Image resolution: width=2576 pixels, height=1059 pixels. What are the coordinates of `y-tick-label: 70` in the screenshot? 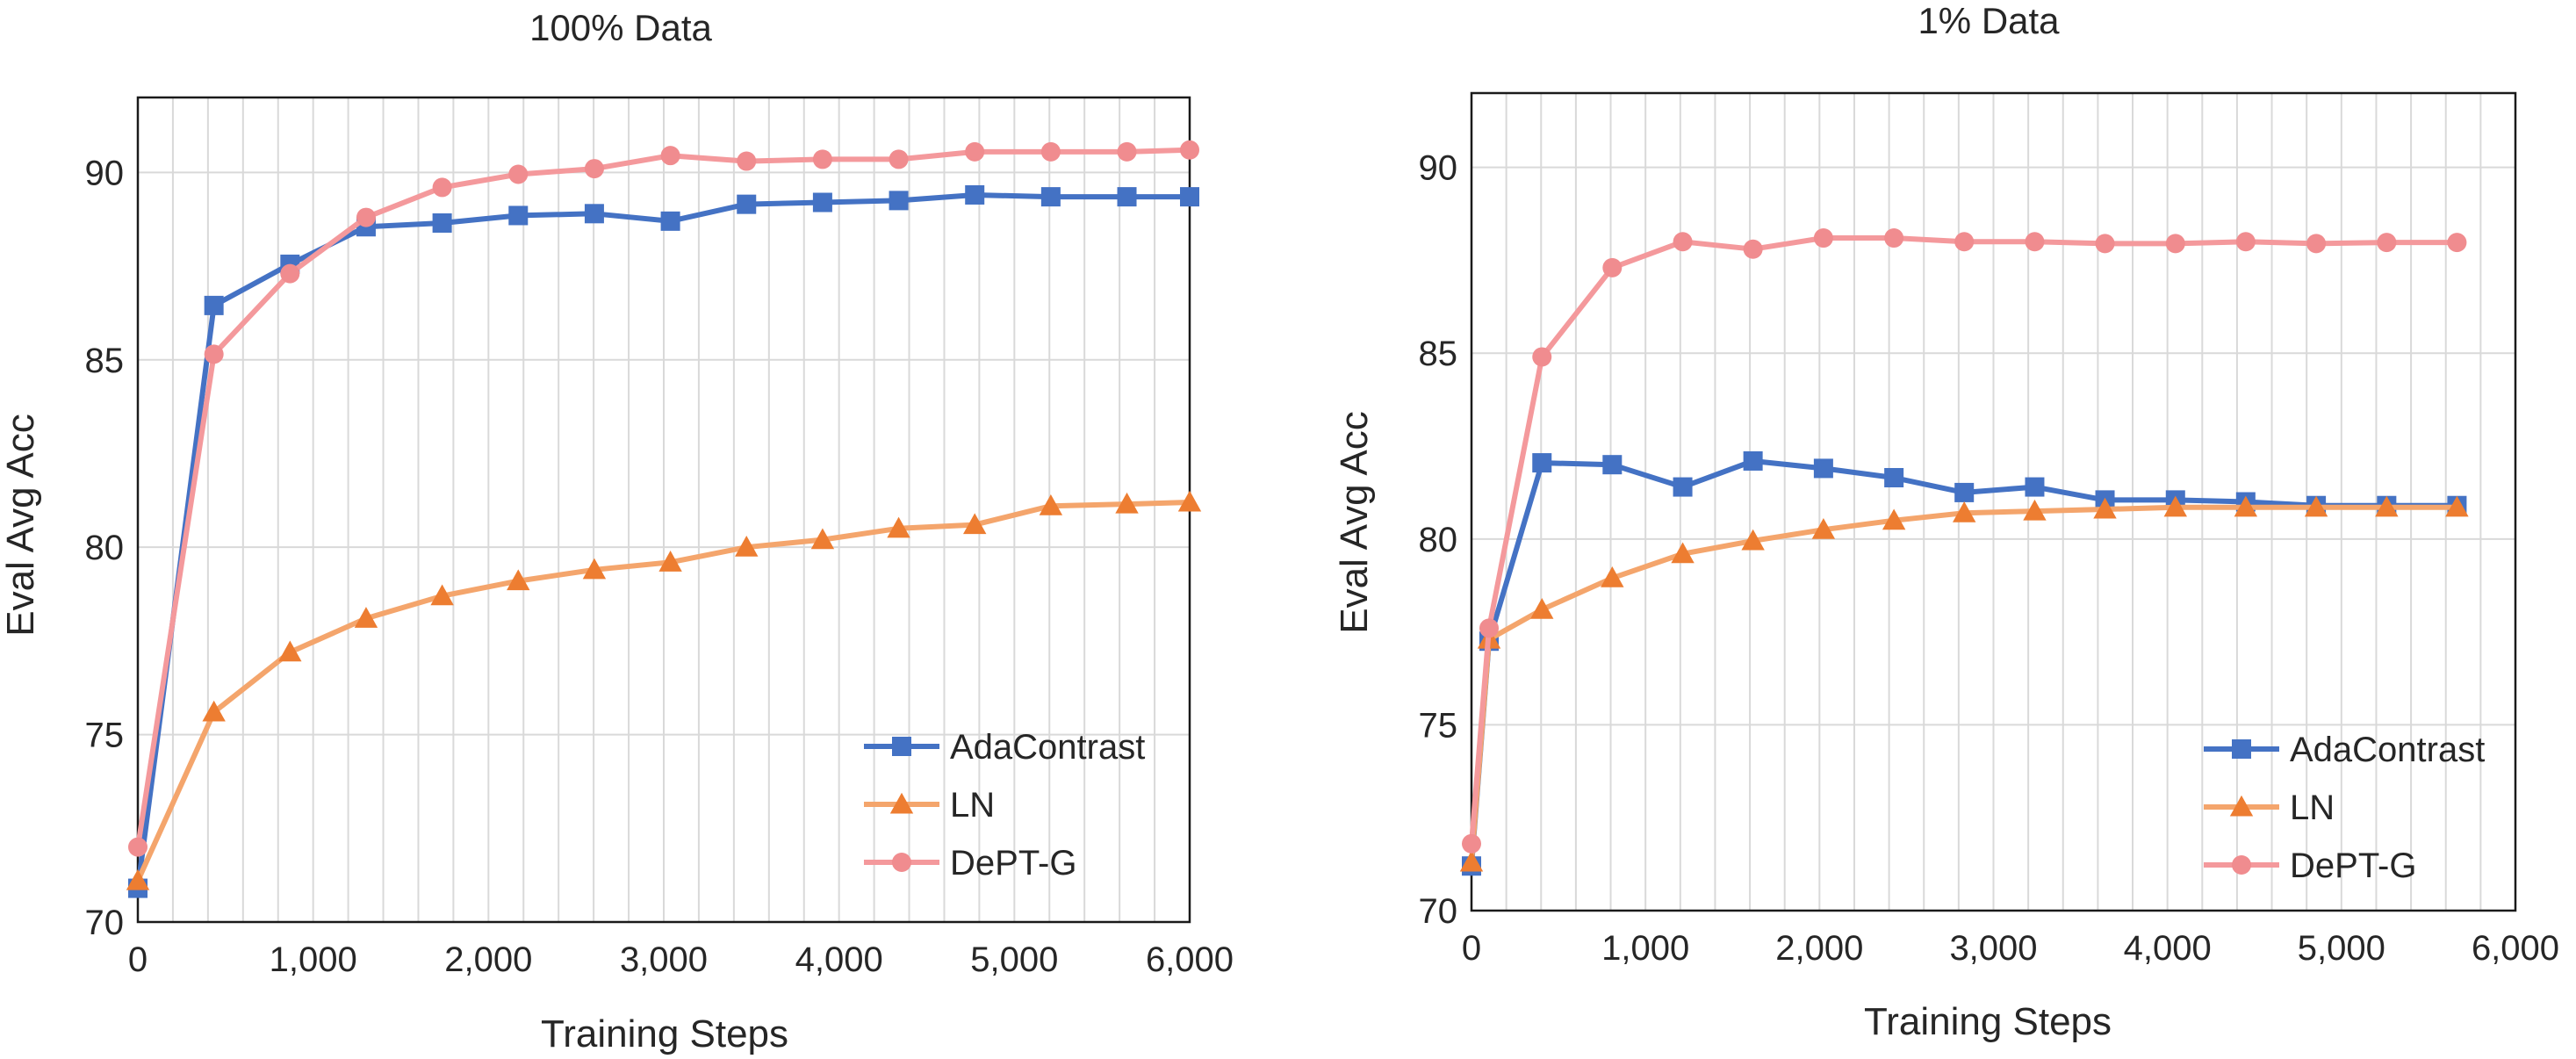 It's located at (105, 923).